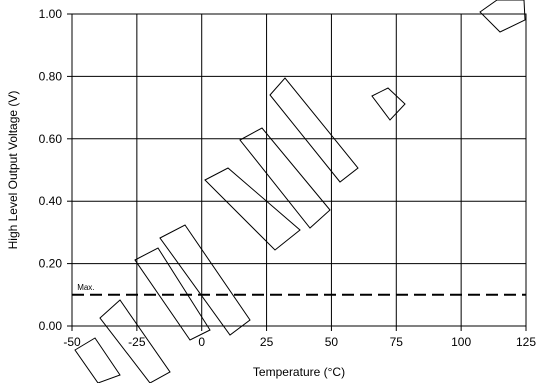 Image resolution: width=536 pixels, height=383 pixels. Describe the element at coordinates (72, 342) in the screenshot. I see `x-tick-label: -50` at that location.